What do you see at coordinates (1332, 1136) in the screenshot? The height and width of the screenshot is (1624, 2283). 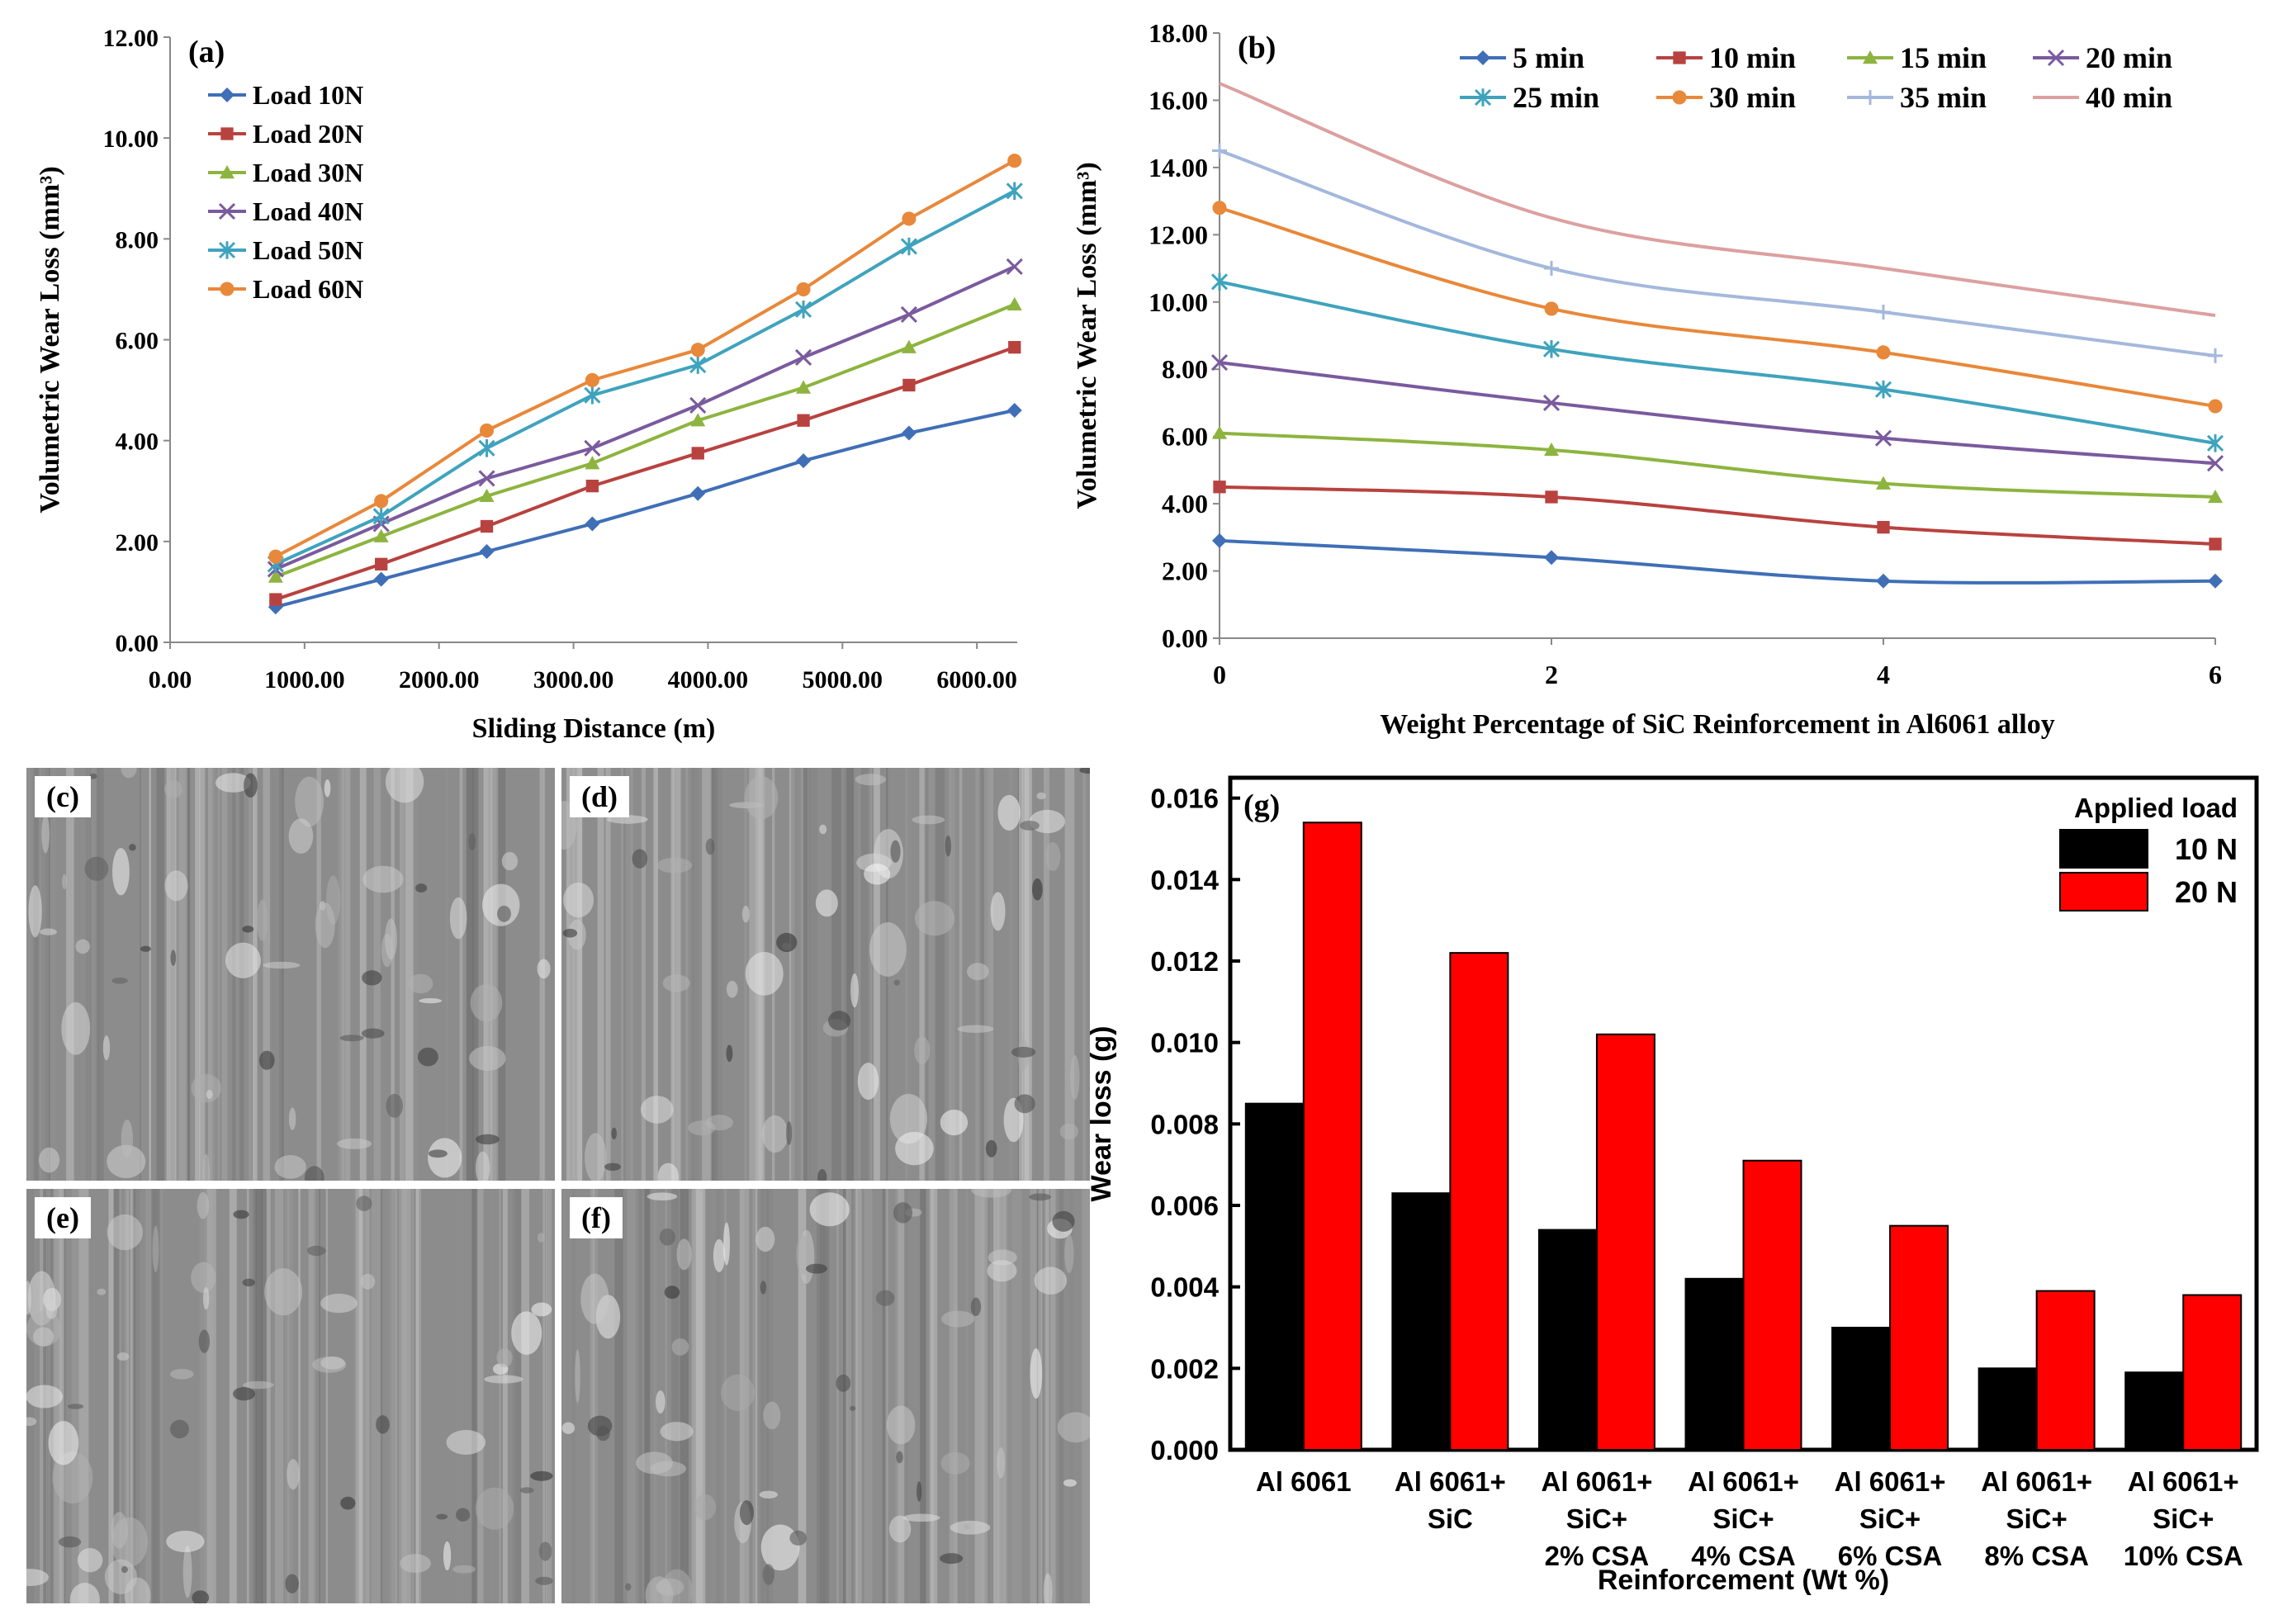 I see `bar-20n` at bounding box center [1332, 1136].